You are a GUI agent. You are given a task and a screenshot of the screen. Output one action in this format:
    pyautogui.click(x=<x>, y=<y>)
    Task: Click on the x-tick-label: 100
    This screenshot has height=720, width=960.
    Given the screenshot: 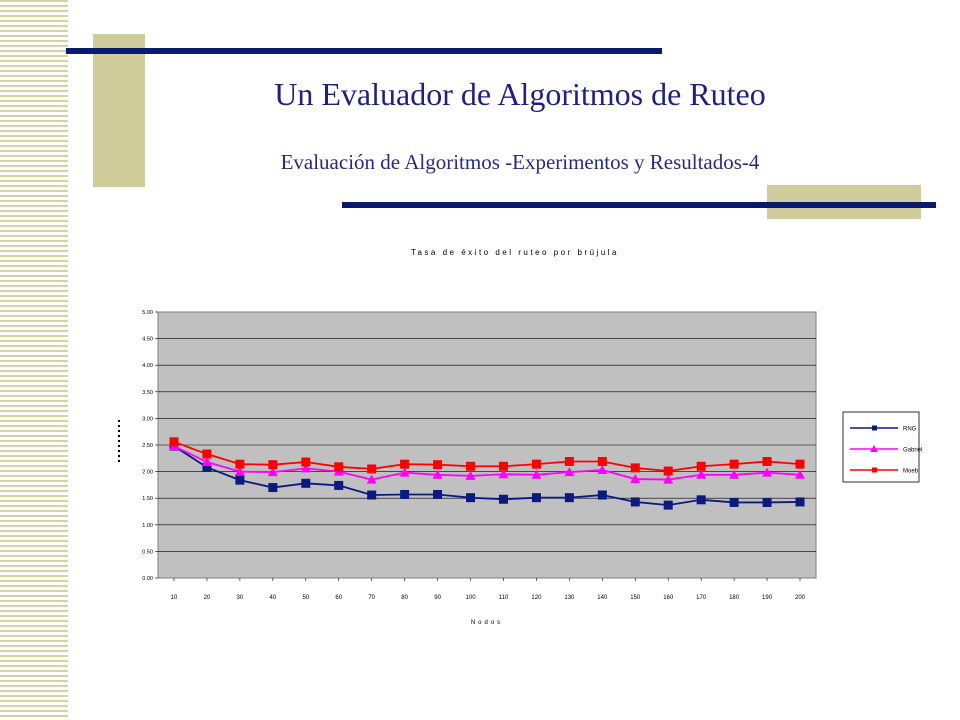 What is the action you would take?
    pyautogui.click(x=471, y=598)
    